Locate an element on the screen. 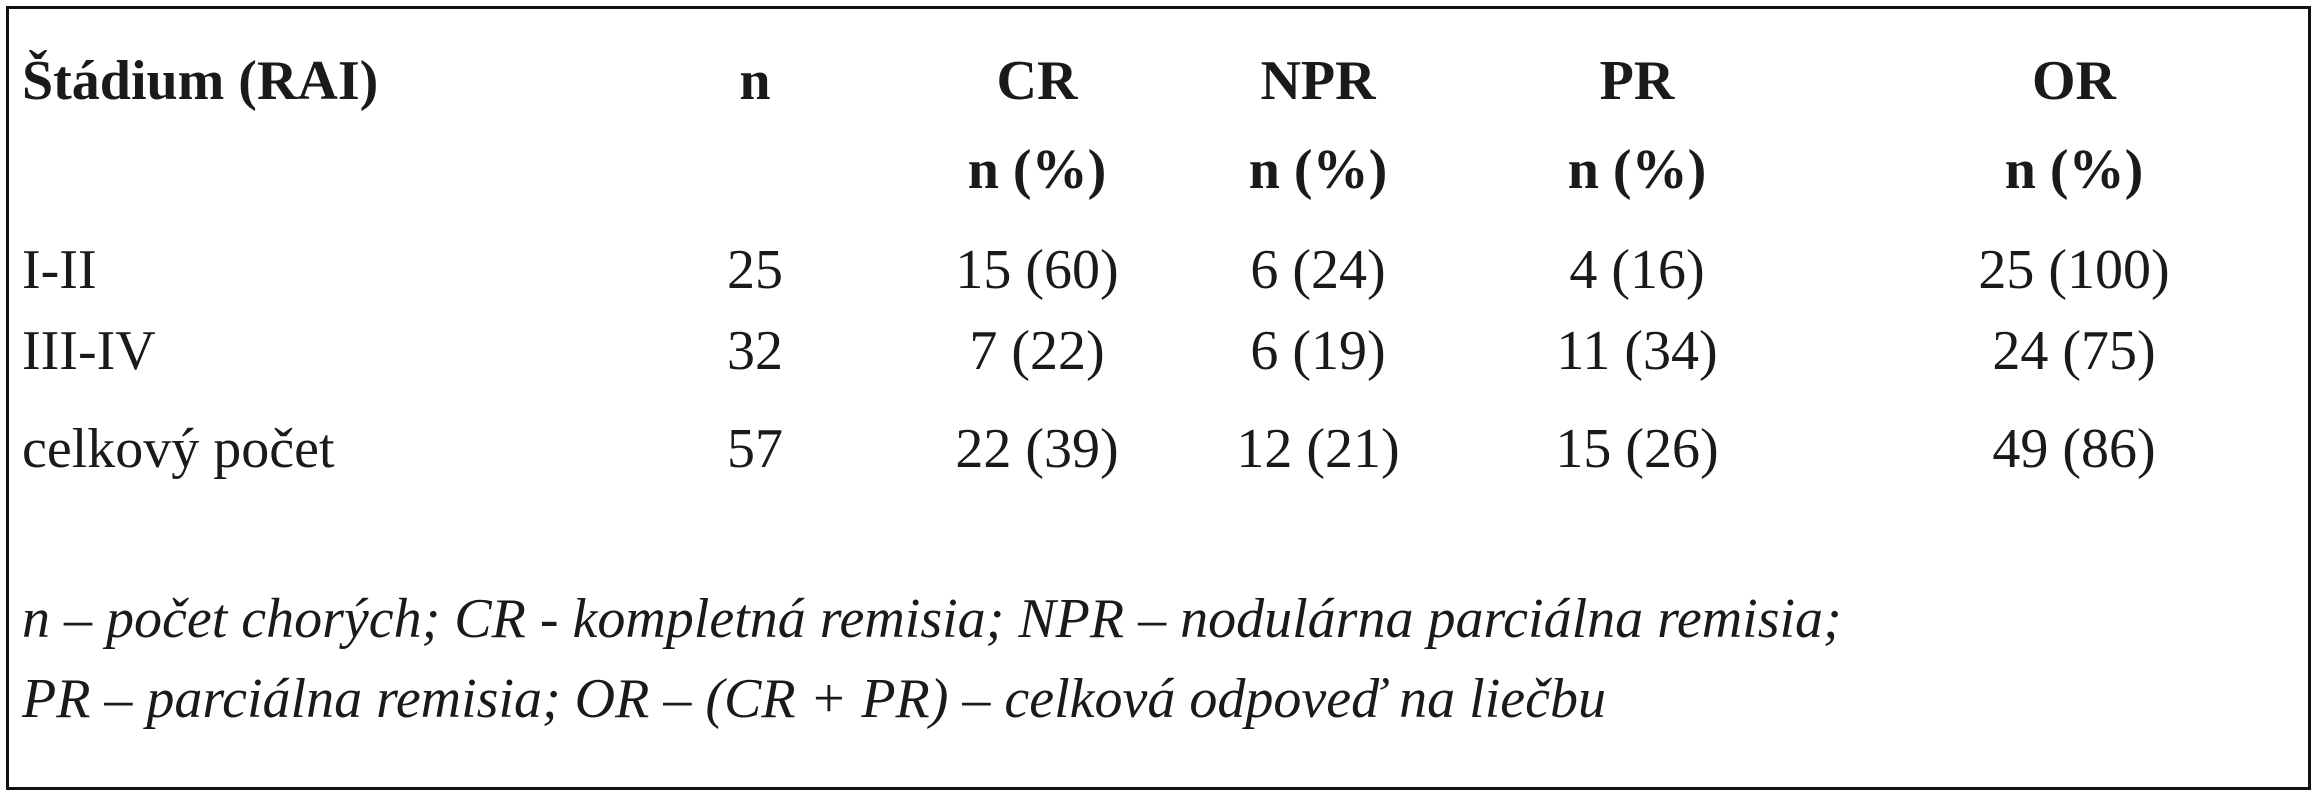 Image resolution: width=2323 pixels, height=800 pixels. header-cell: NPR is located at coordinates (1318, 81).